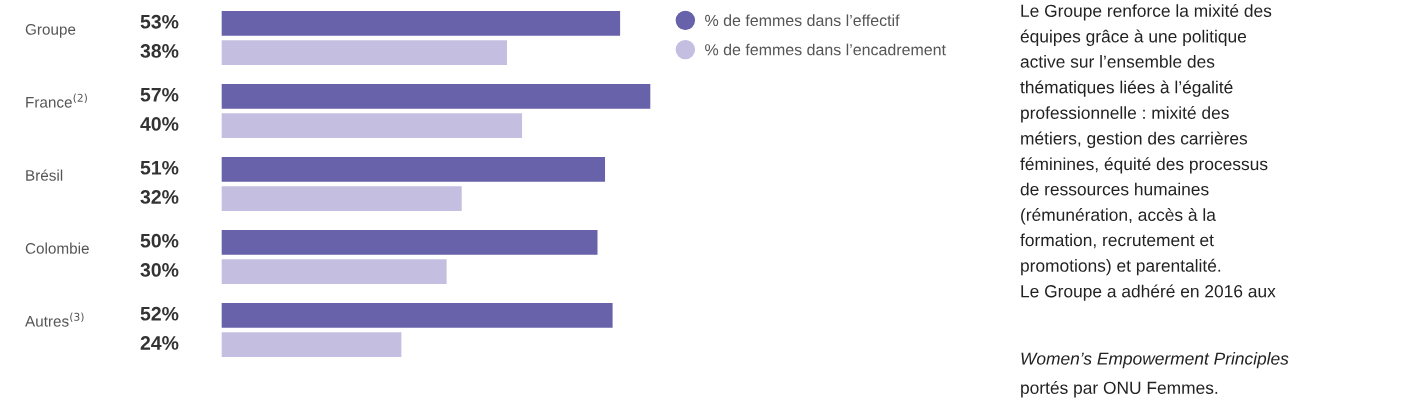 This screenshot has height=404, width=1427. What do you see at coordinates (159, 270) in the screenshot?
I see `data-label: 30%` at bounding box center [159, 270].